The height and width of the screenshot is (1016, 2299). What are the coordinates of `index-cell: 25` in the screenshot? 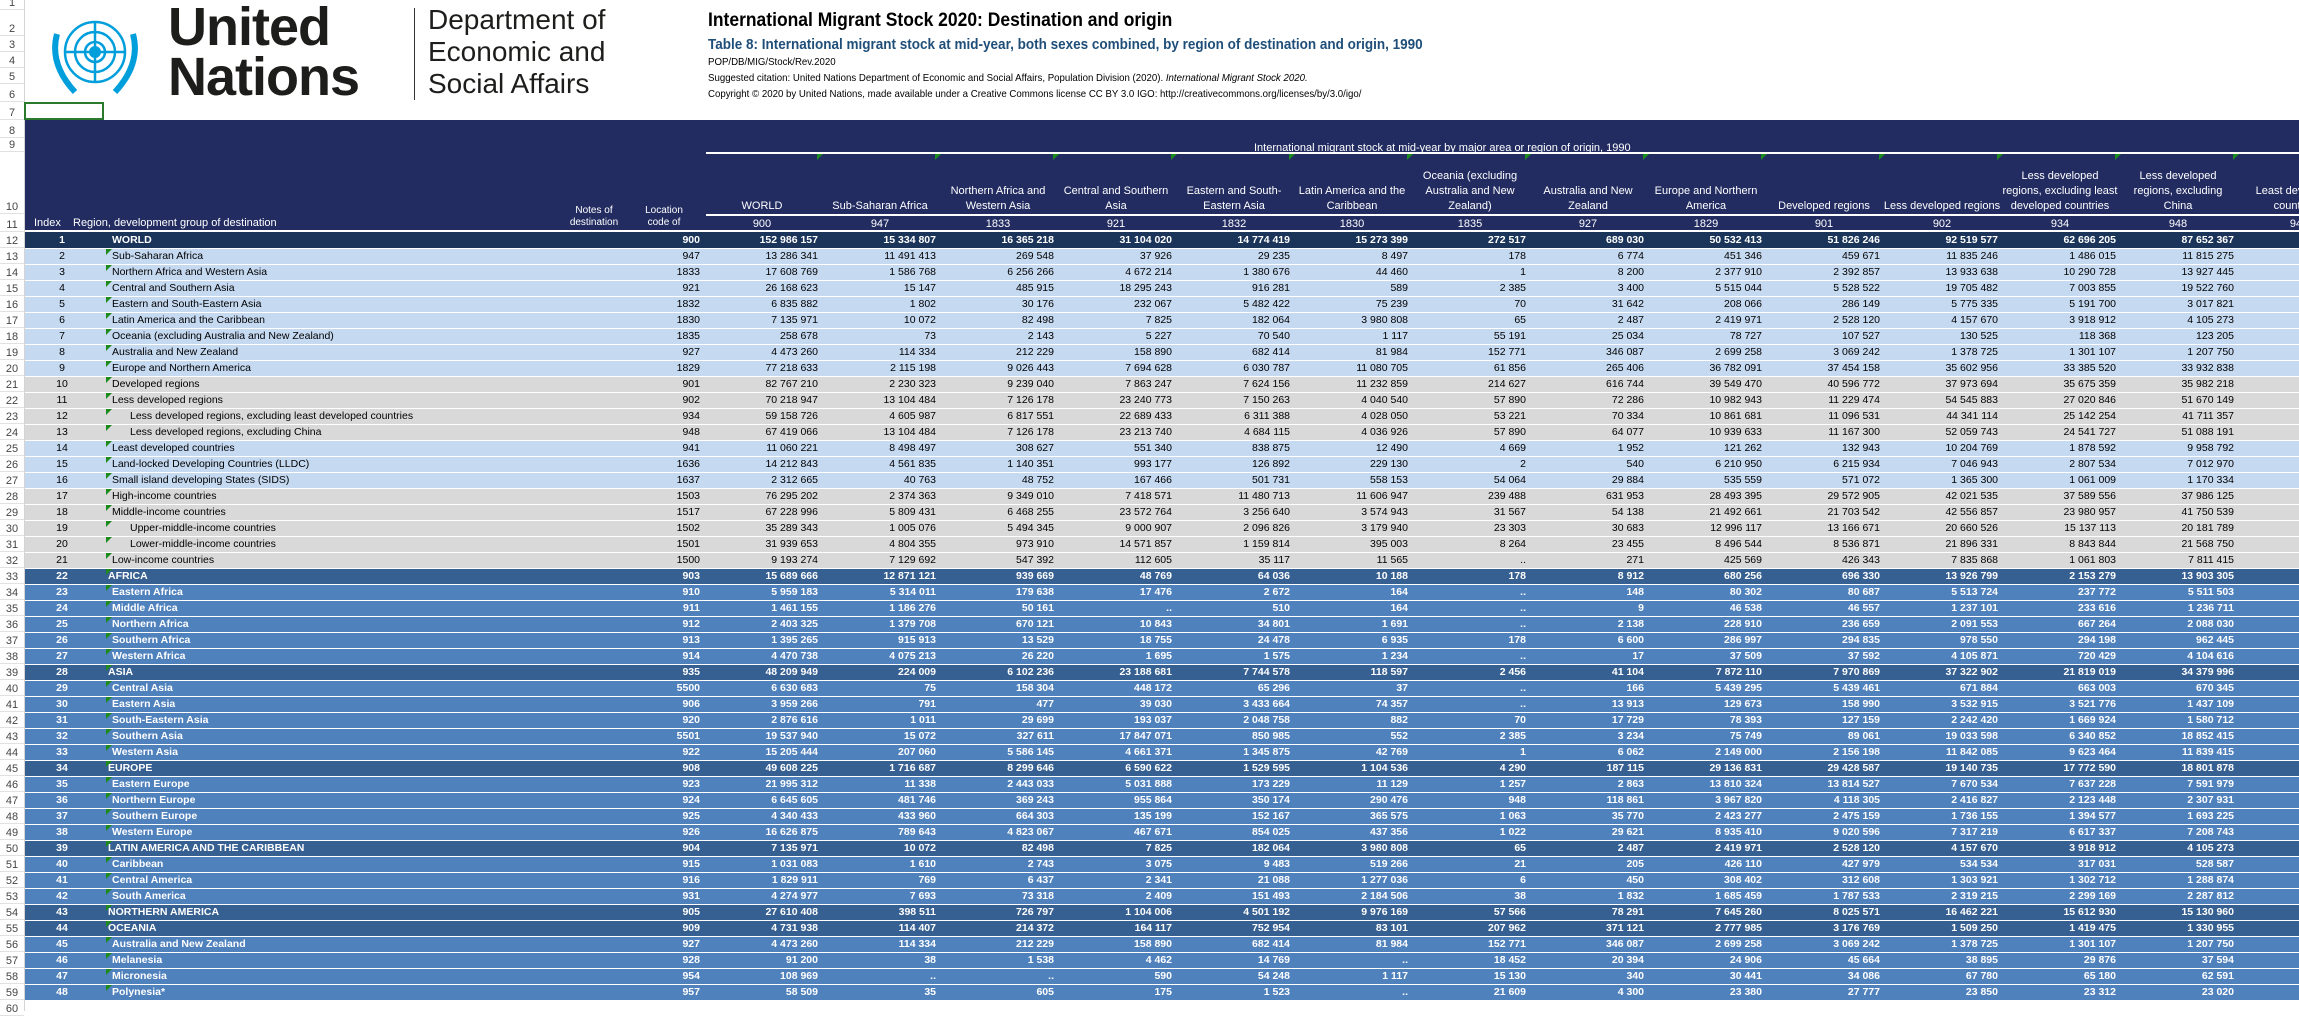 It's located at (62, 624).